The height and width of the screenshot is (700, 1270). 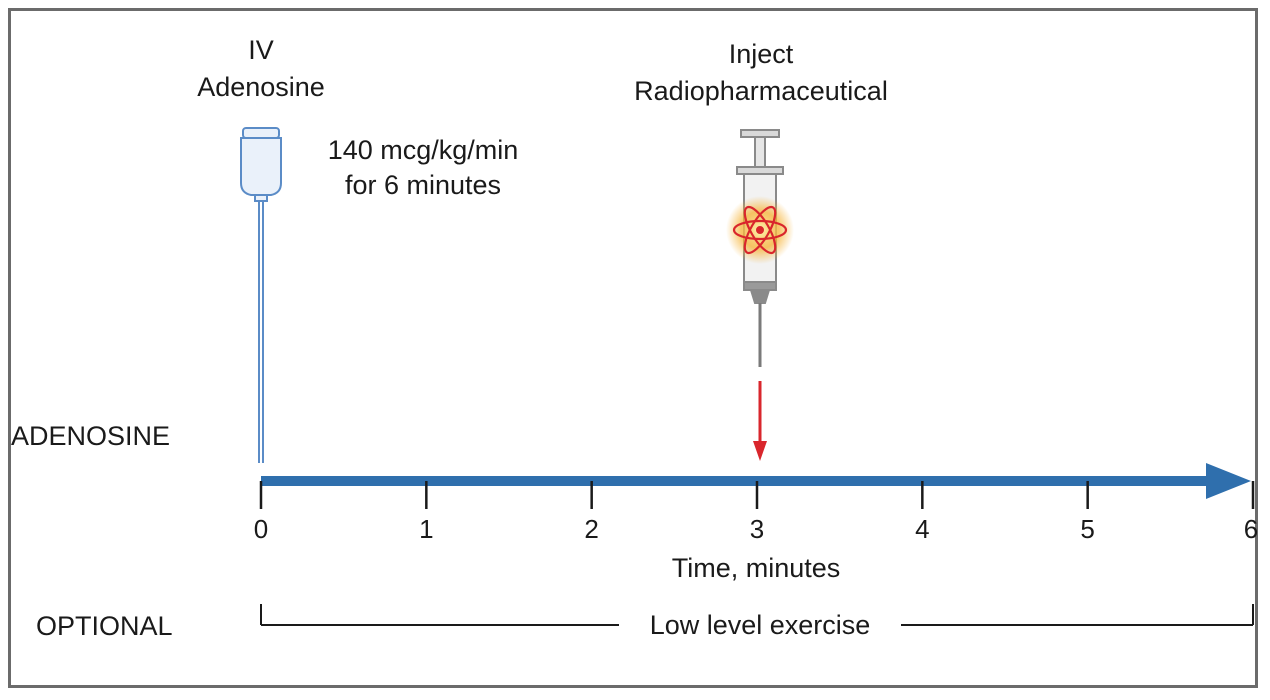 What do you see at coordinates (261, 295) in the screenshot?
I see `iv-bag-icon` at bounding box center [261, 295].